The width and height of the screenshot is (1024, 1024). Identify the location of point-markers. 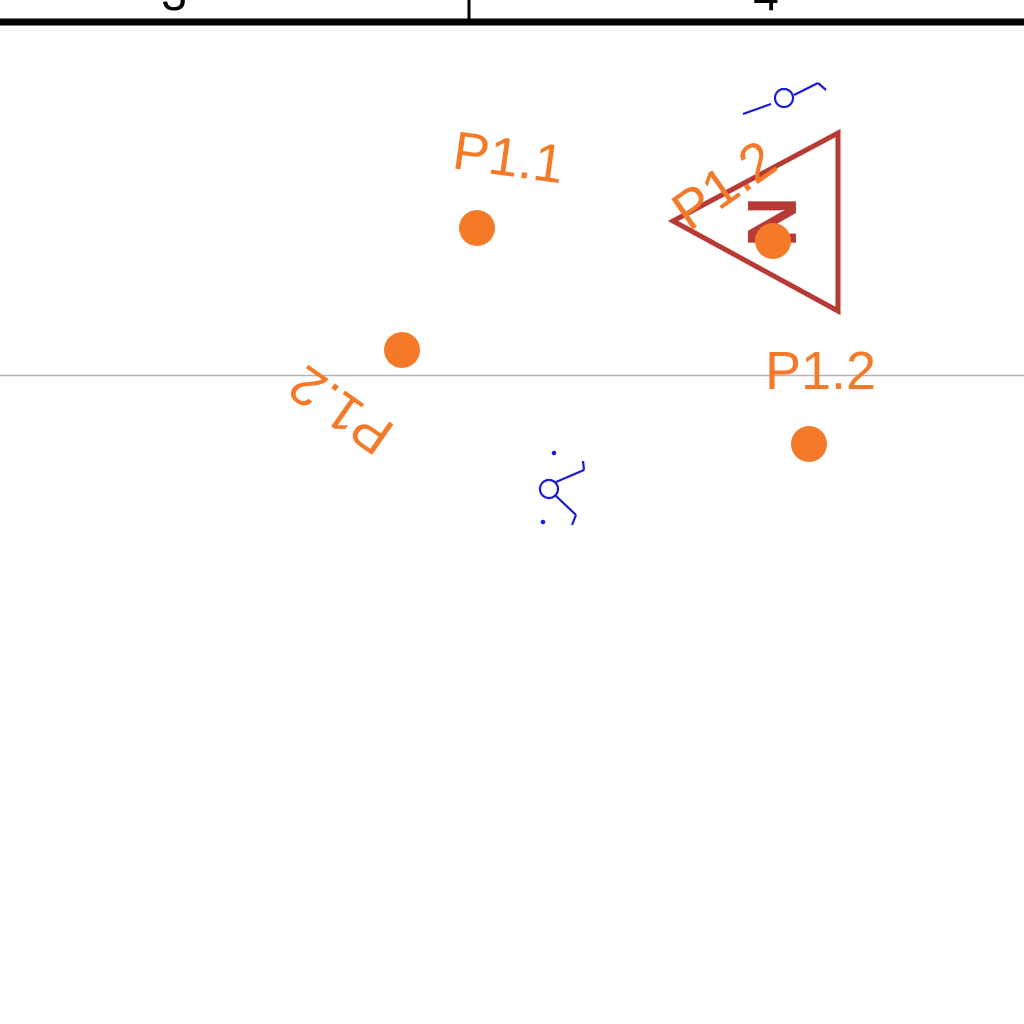
(605, 336).